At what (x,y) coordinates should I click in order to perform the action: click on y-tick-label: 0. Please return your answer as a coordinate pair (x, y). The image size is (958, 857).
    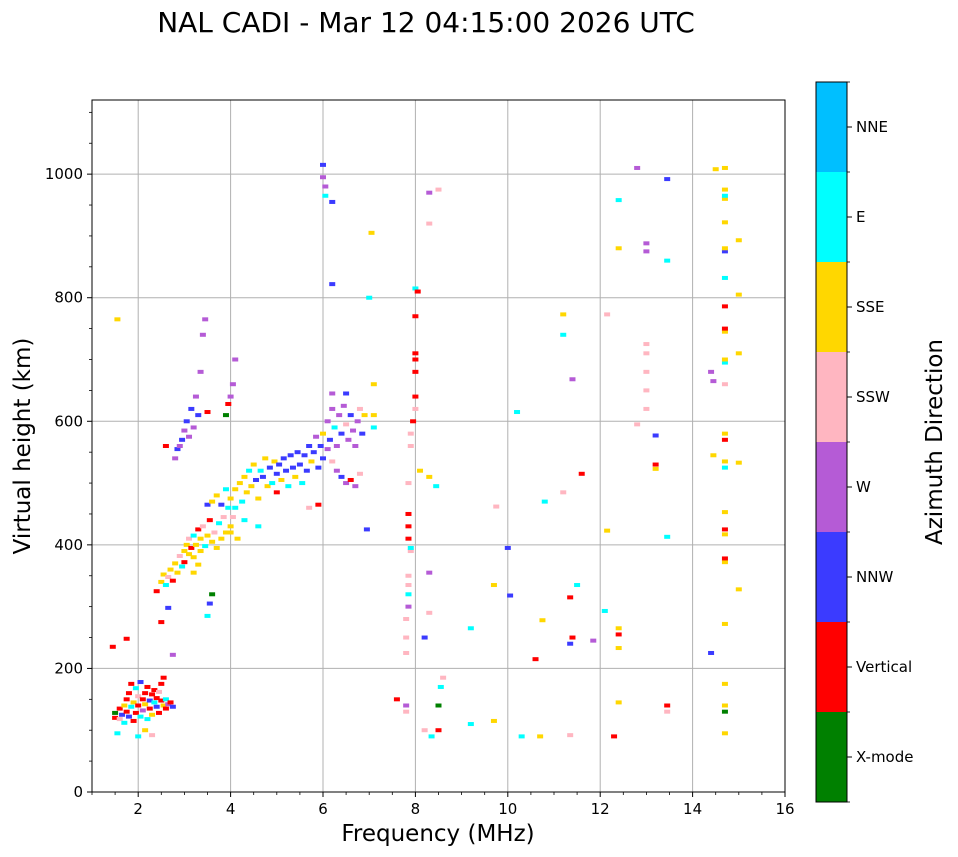
    Looking at the image, I should click on (78, 792).